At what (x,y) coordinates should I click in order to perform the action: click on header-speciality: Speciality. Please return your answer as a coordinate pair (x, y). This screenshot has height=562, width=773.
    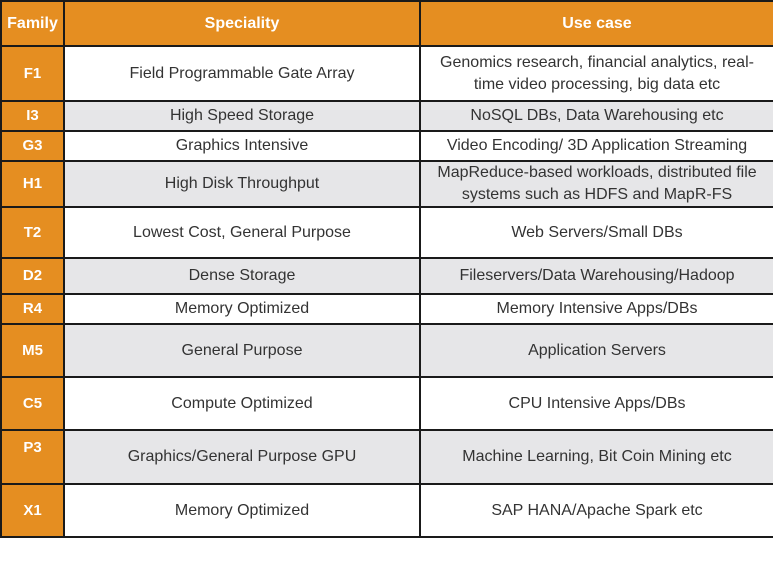
    Looking at the image, I should click on (242, 23).